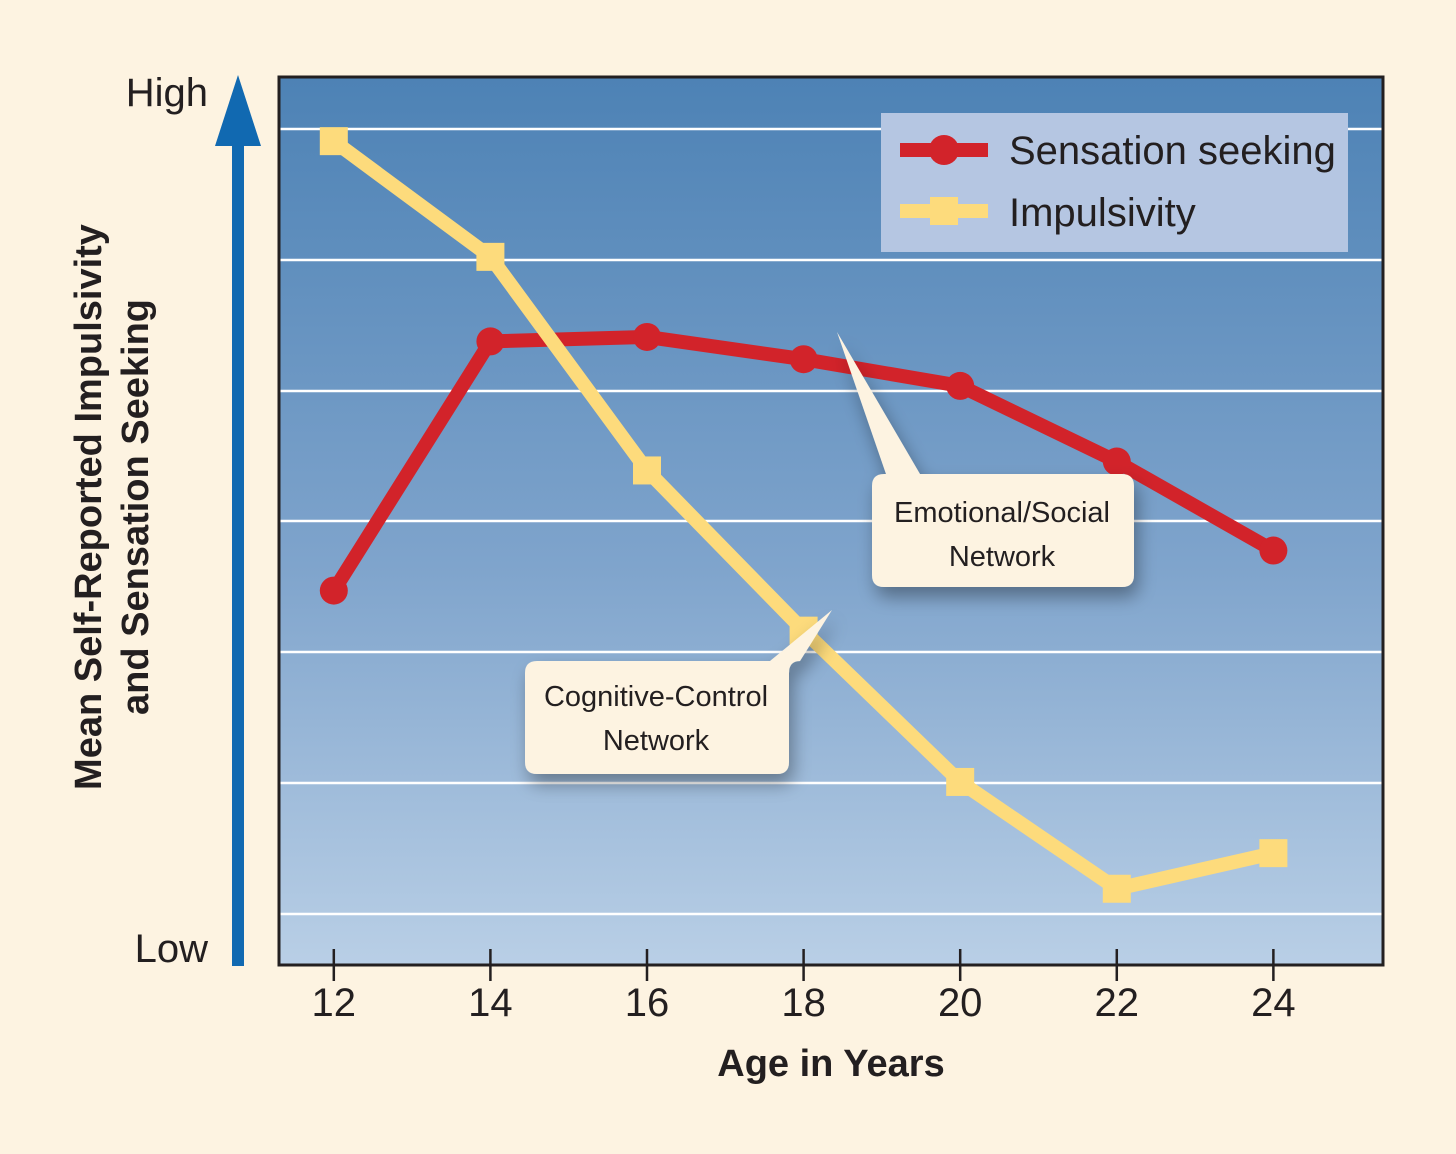  Describe the element at coordinates (167, 93) in the screenshot. I see `y-axis-high-label: High` at that location.